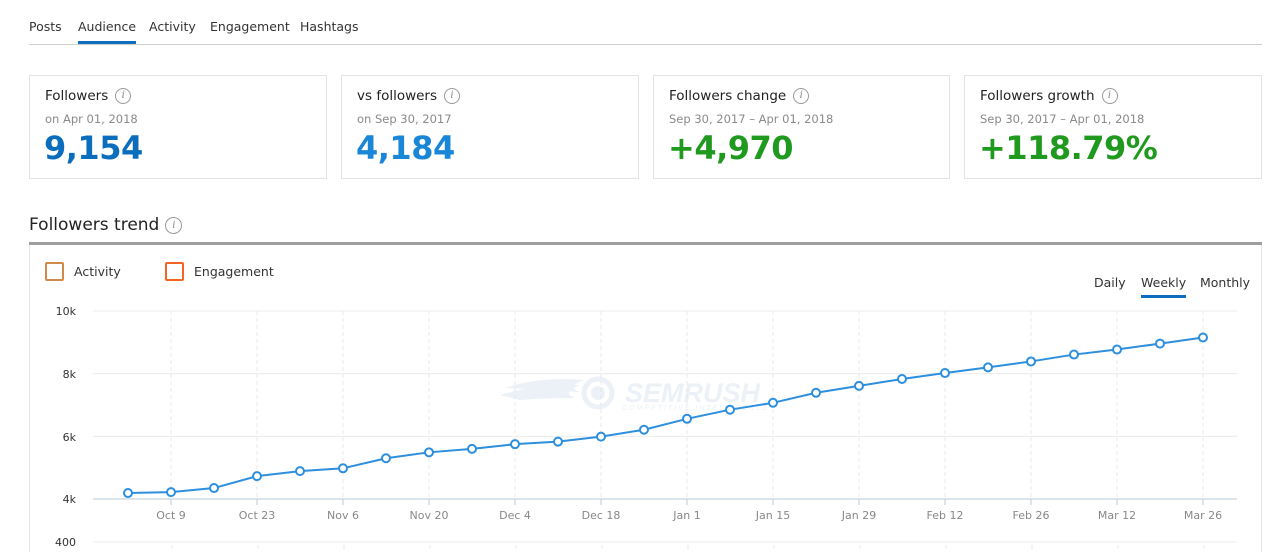  I want to click on x-tick-label: Oct 23, so click(257, 515).